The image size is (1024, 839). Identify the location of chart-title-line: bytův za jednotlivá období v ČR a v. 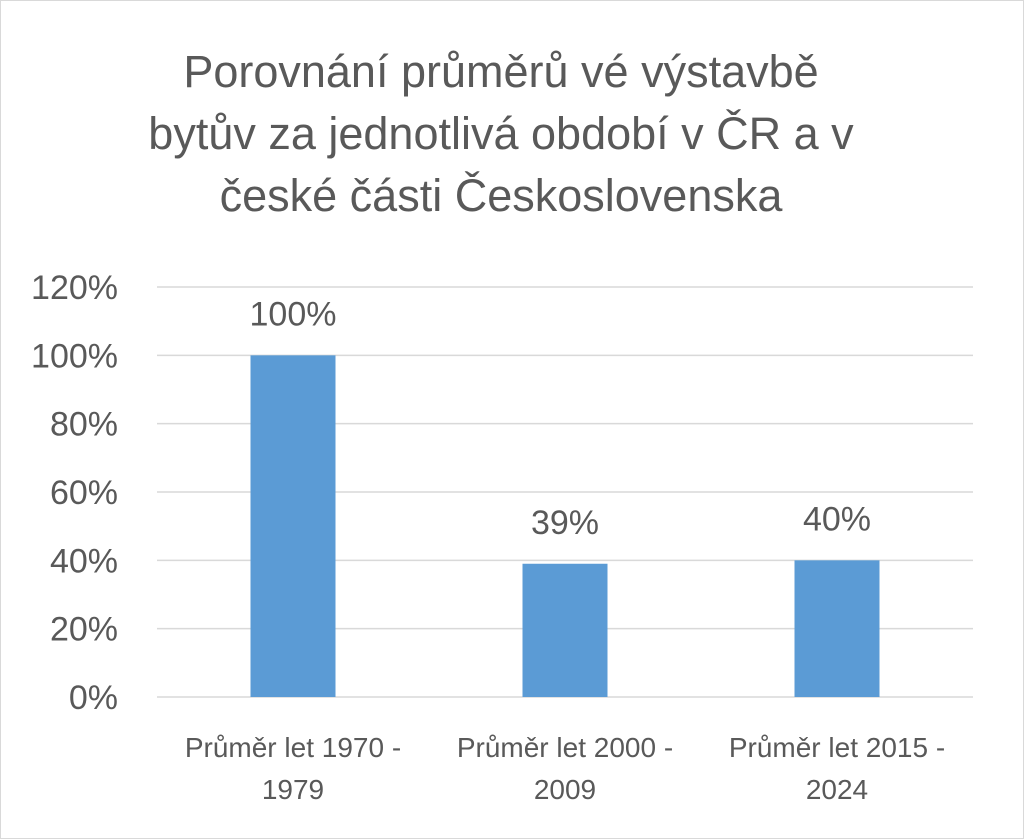
(501, 133).